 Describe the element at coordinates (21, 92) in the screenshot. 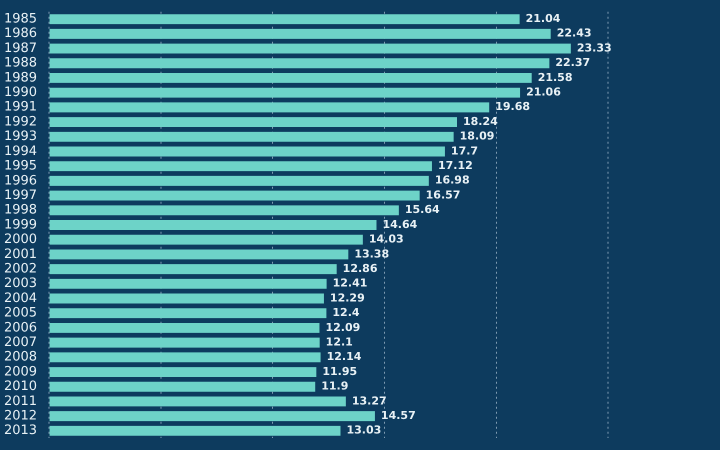

I see `y-tick-label: 1990` at that location.